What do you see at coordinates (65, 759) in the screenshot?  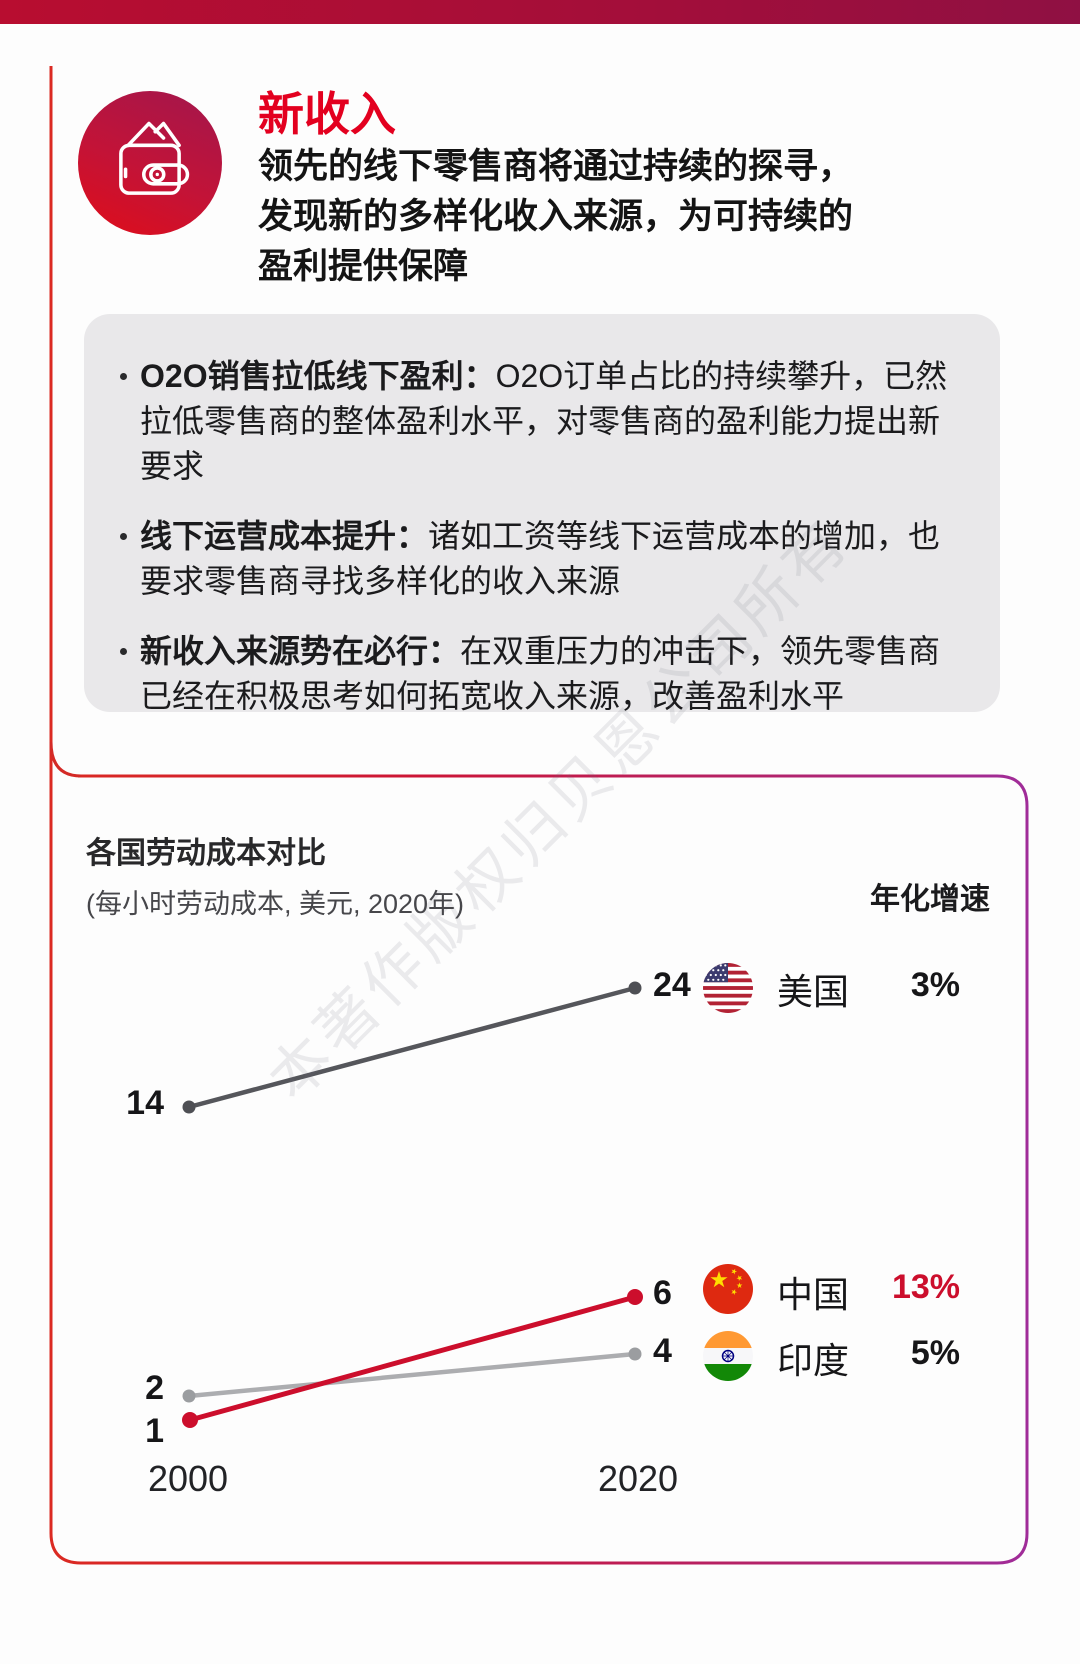 I see `card-top-border-branch` at bounding box center [65, 759].